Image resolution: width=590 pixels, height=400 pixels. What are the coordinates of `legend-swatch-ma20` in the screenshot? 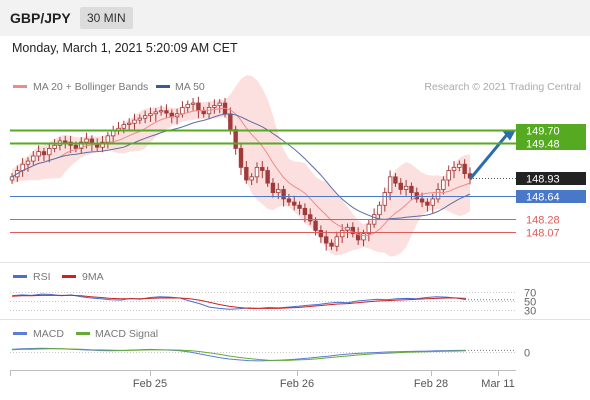 It's located at (20, 86).